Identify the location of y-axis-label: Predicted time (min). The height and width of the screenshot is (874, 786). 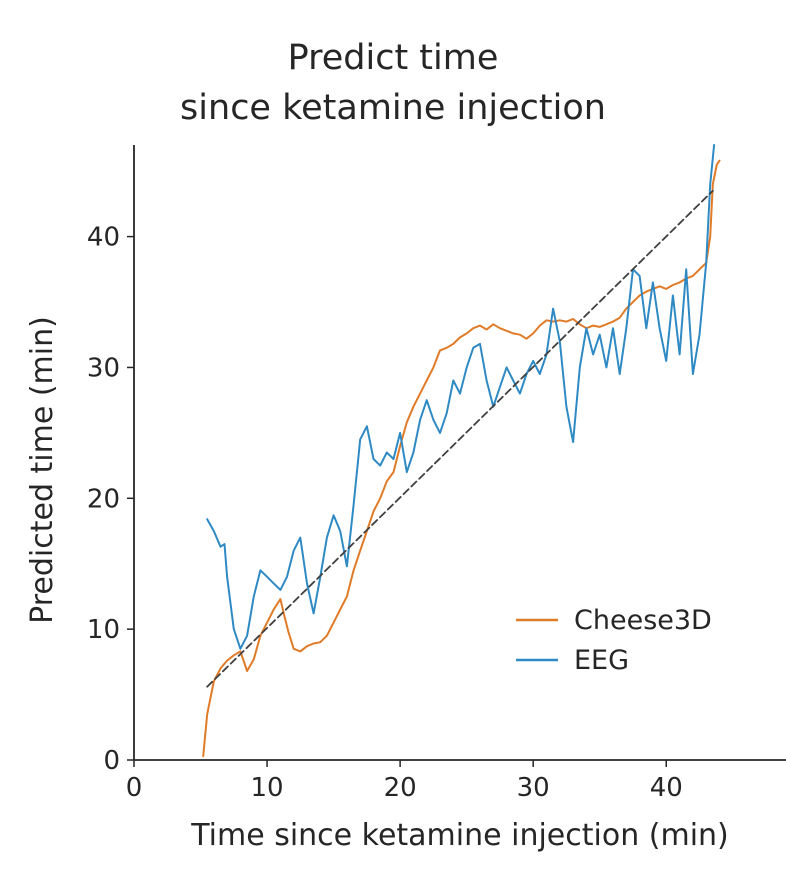
(42, 470).